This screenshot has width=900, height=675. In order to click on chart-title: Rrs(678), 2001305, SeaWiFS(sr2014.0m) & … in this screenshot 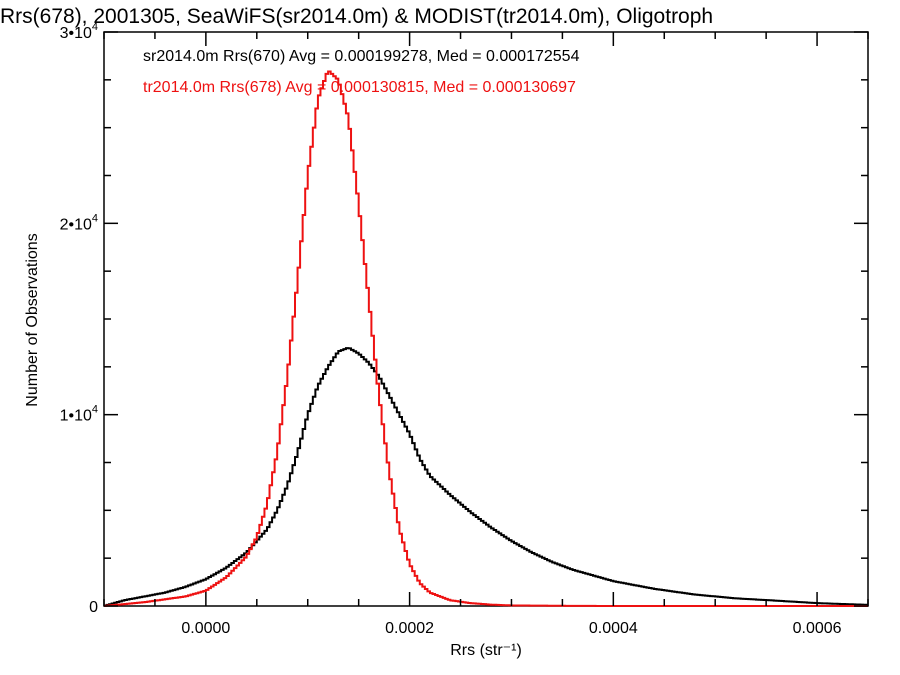, I will do `click(356, 16)`.